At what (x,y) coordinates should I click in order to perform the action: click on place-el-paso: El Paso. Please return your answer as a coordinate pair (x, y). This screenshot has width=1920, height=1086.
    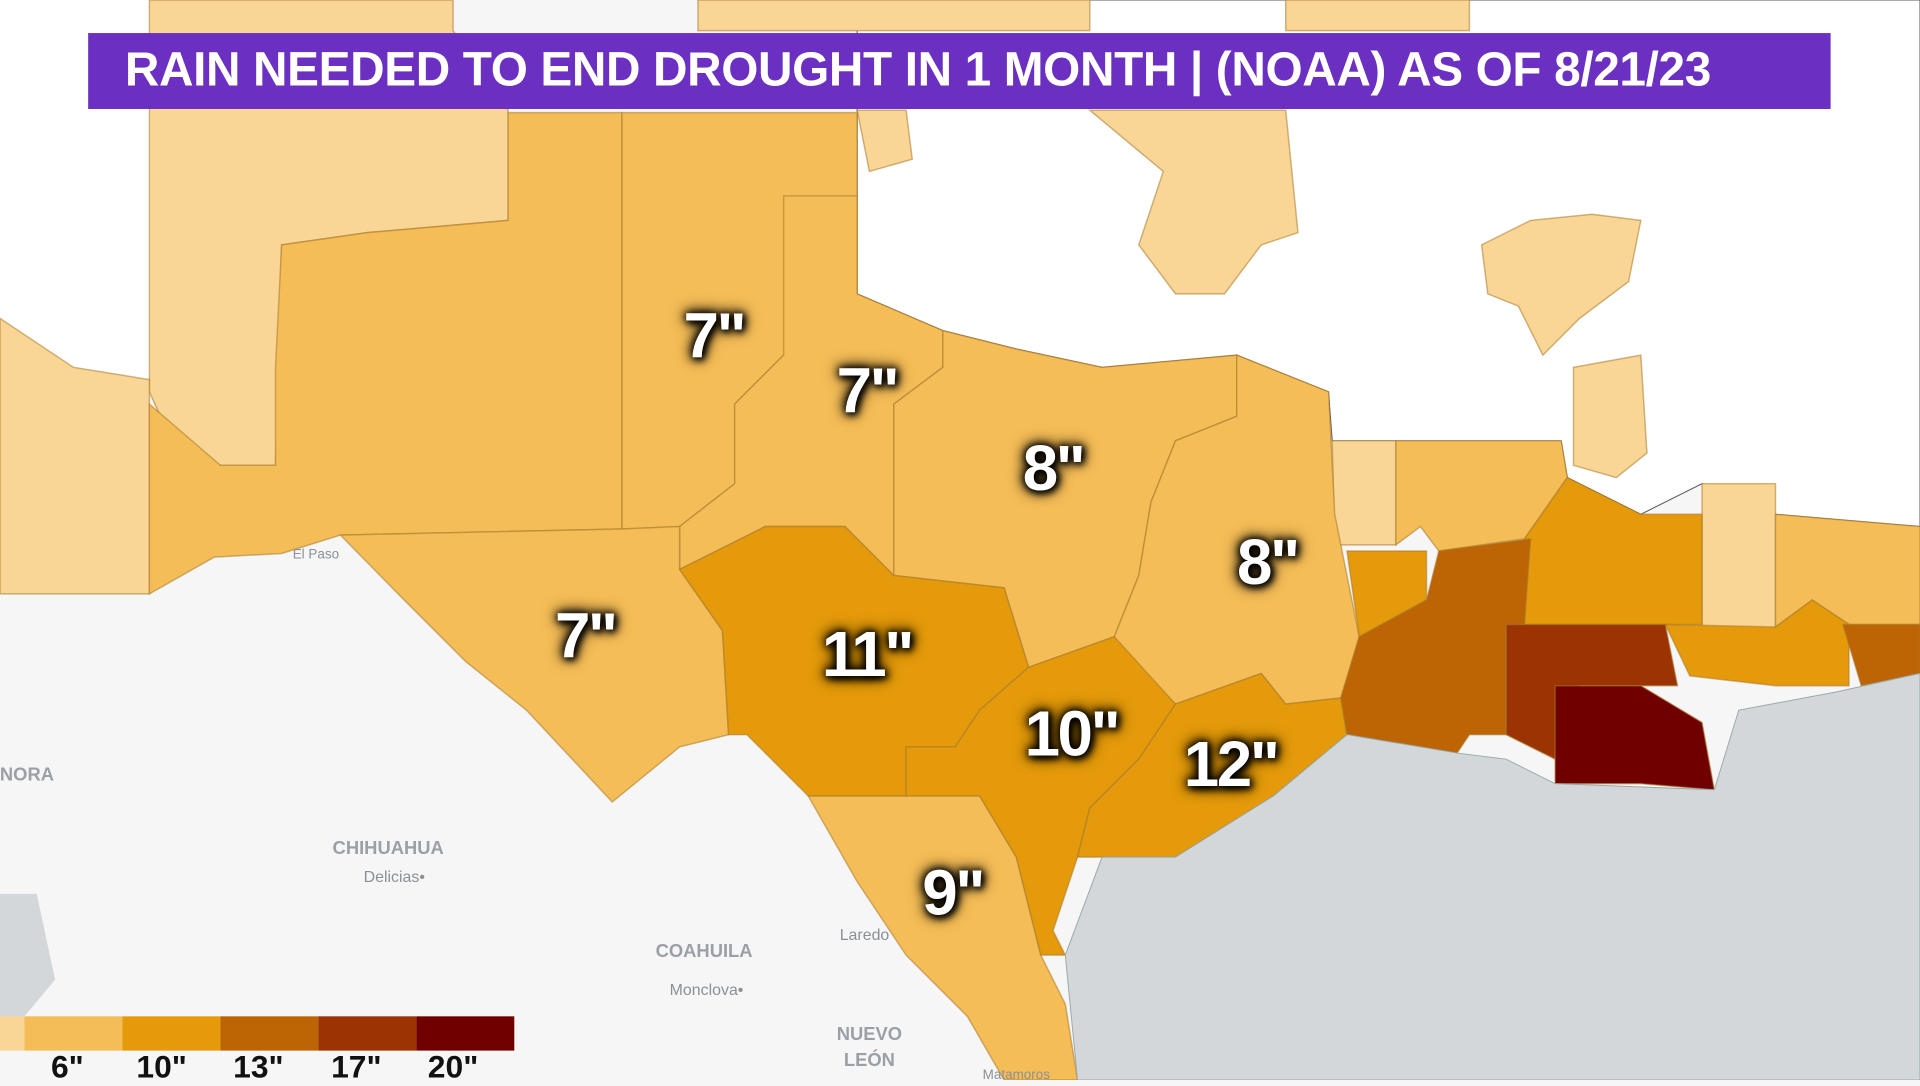
    Looking at the image, I should click on (316, 555).